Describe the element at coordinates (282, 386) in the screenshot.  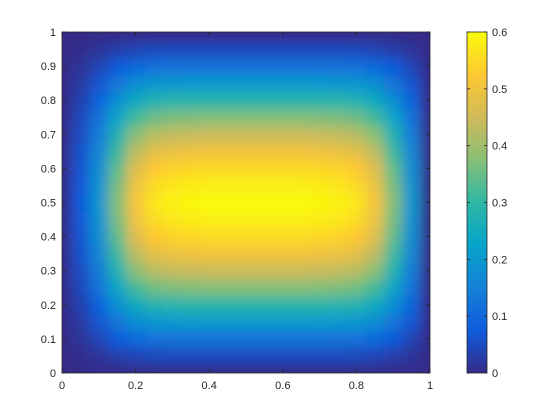
I see `x-tick-label: 0.6` at that location.